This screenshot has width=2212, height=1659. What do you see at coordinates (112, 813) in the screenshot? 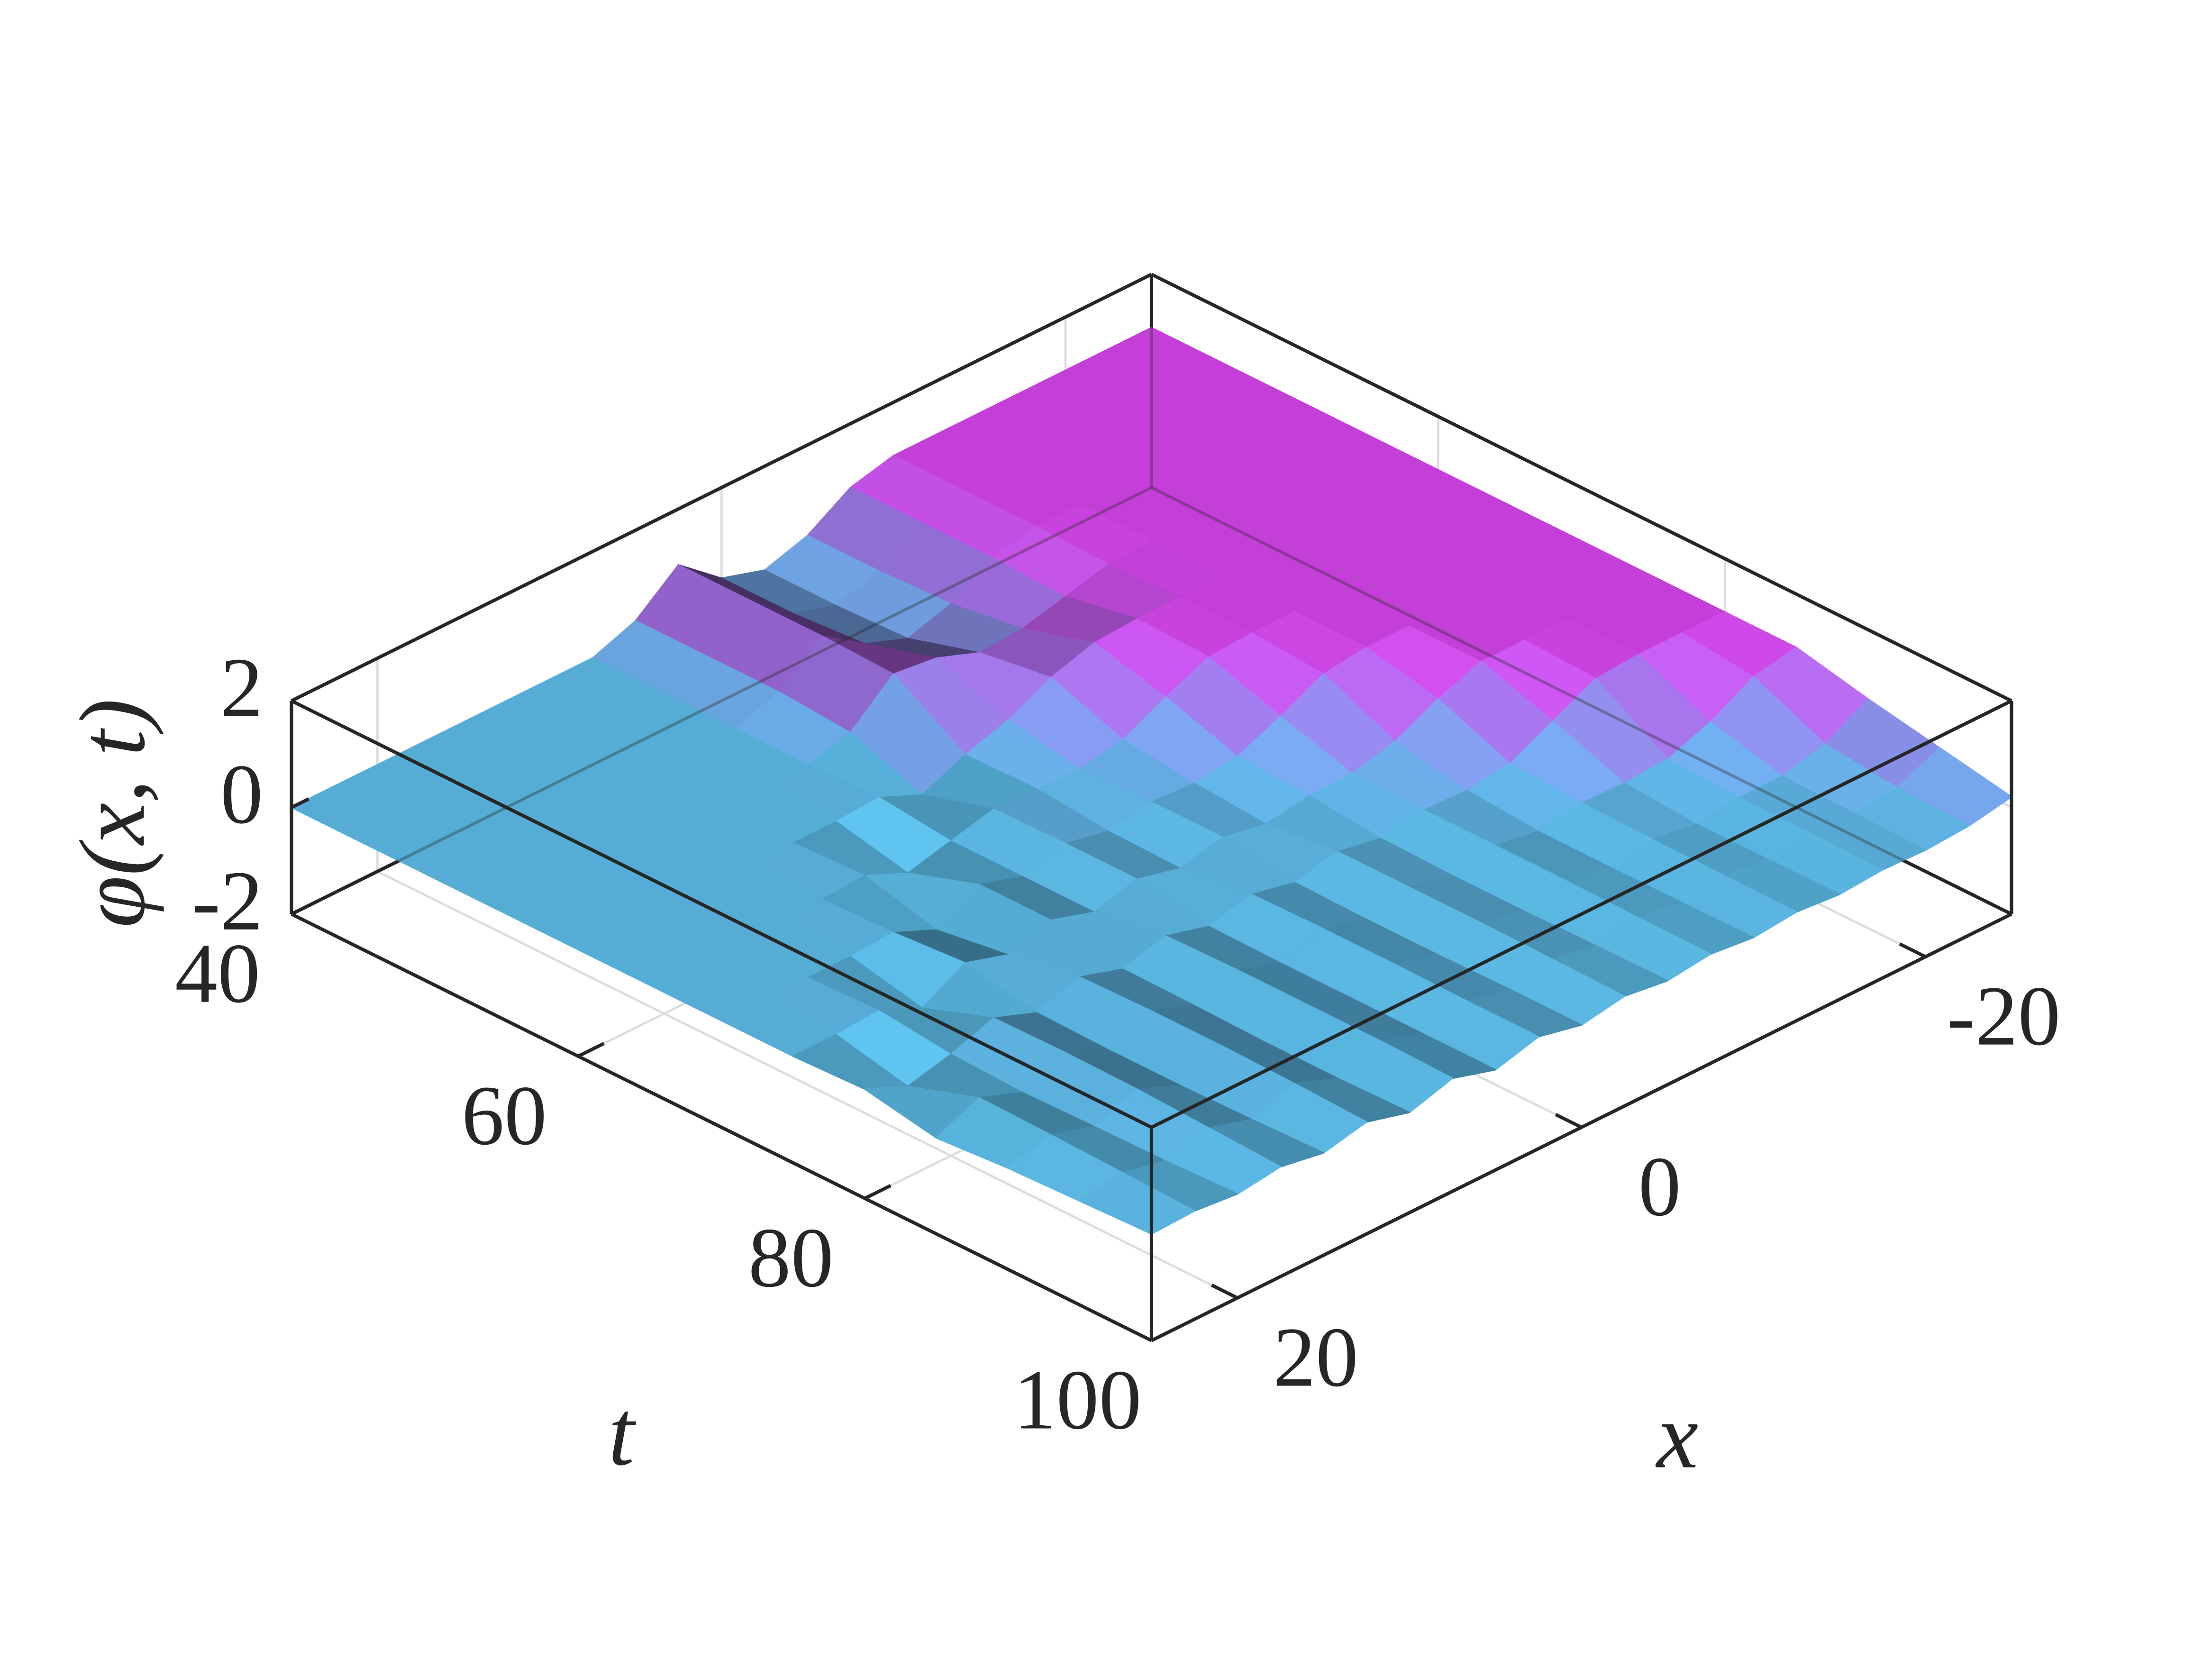
I see `z-axis-label: φ(x, t)` at bounding box center [112, 813].